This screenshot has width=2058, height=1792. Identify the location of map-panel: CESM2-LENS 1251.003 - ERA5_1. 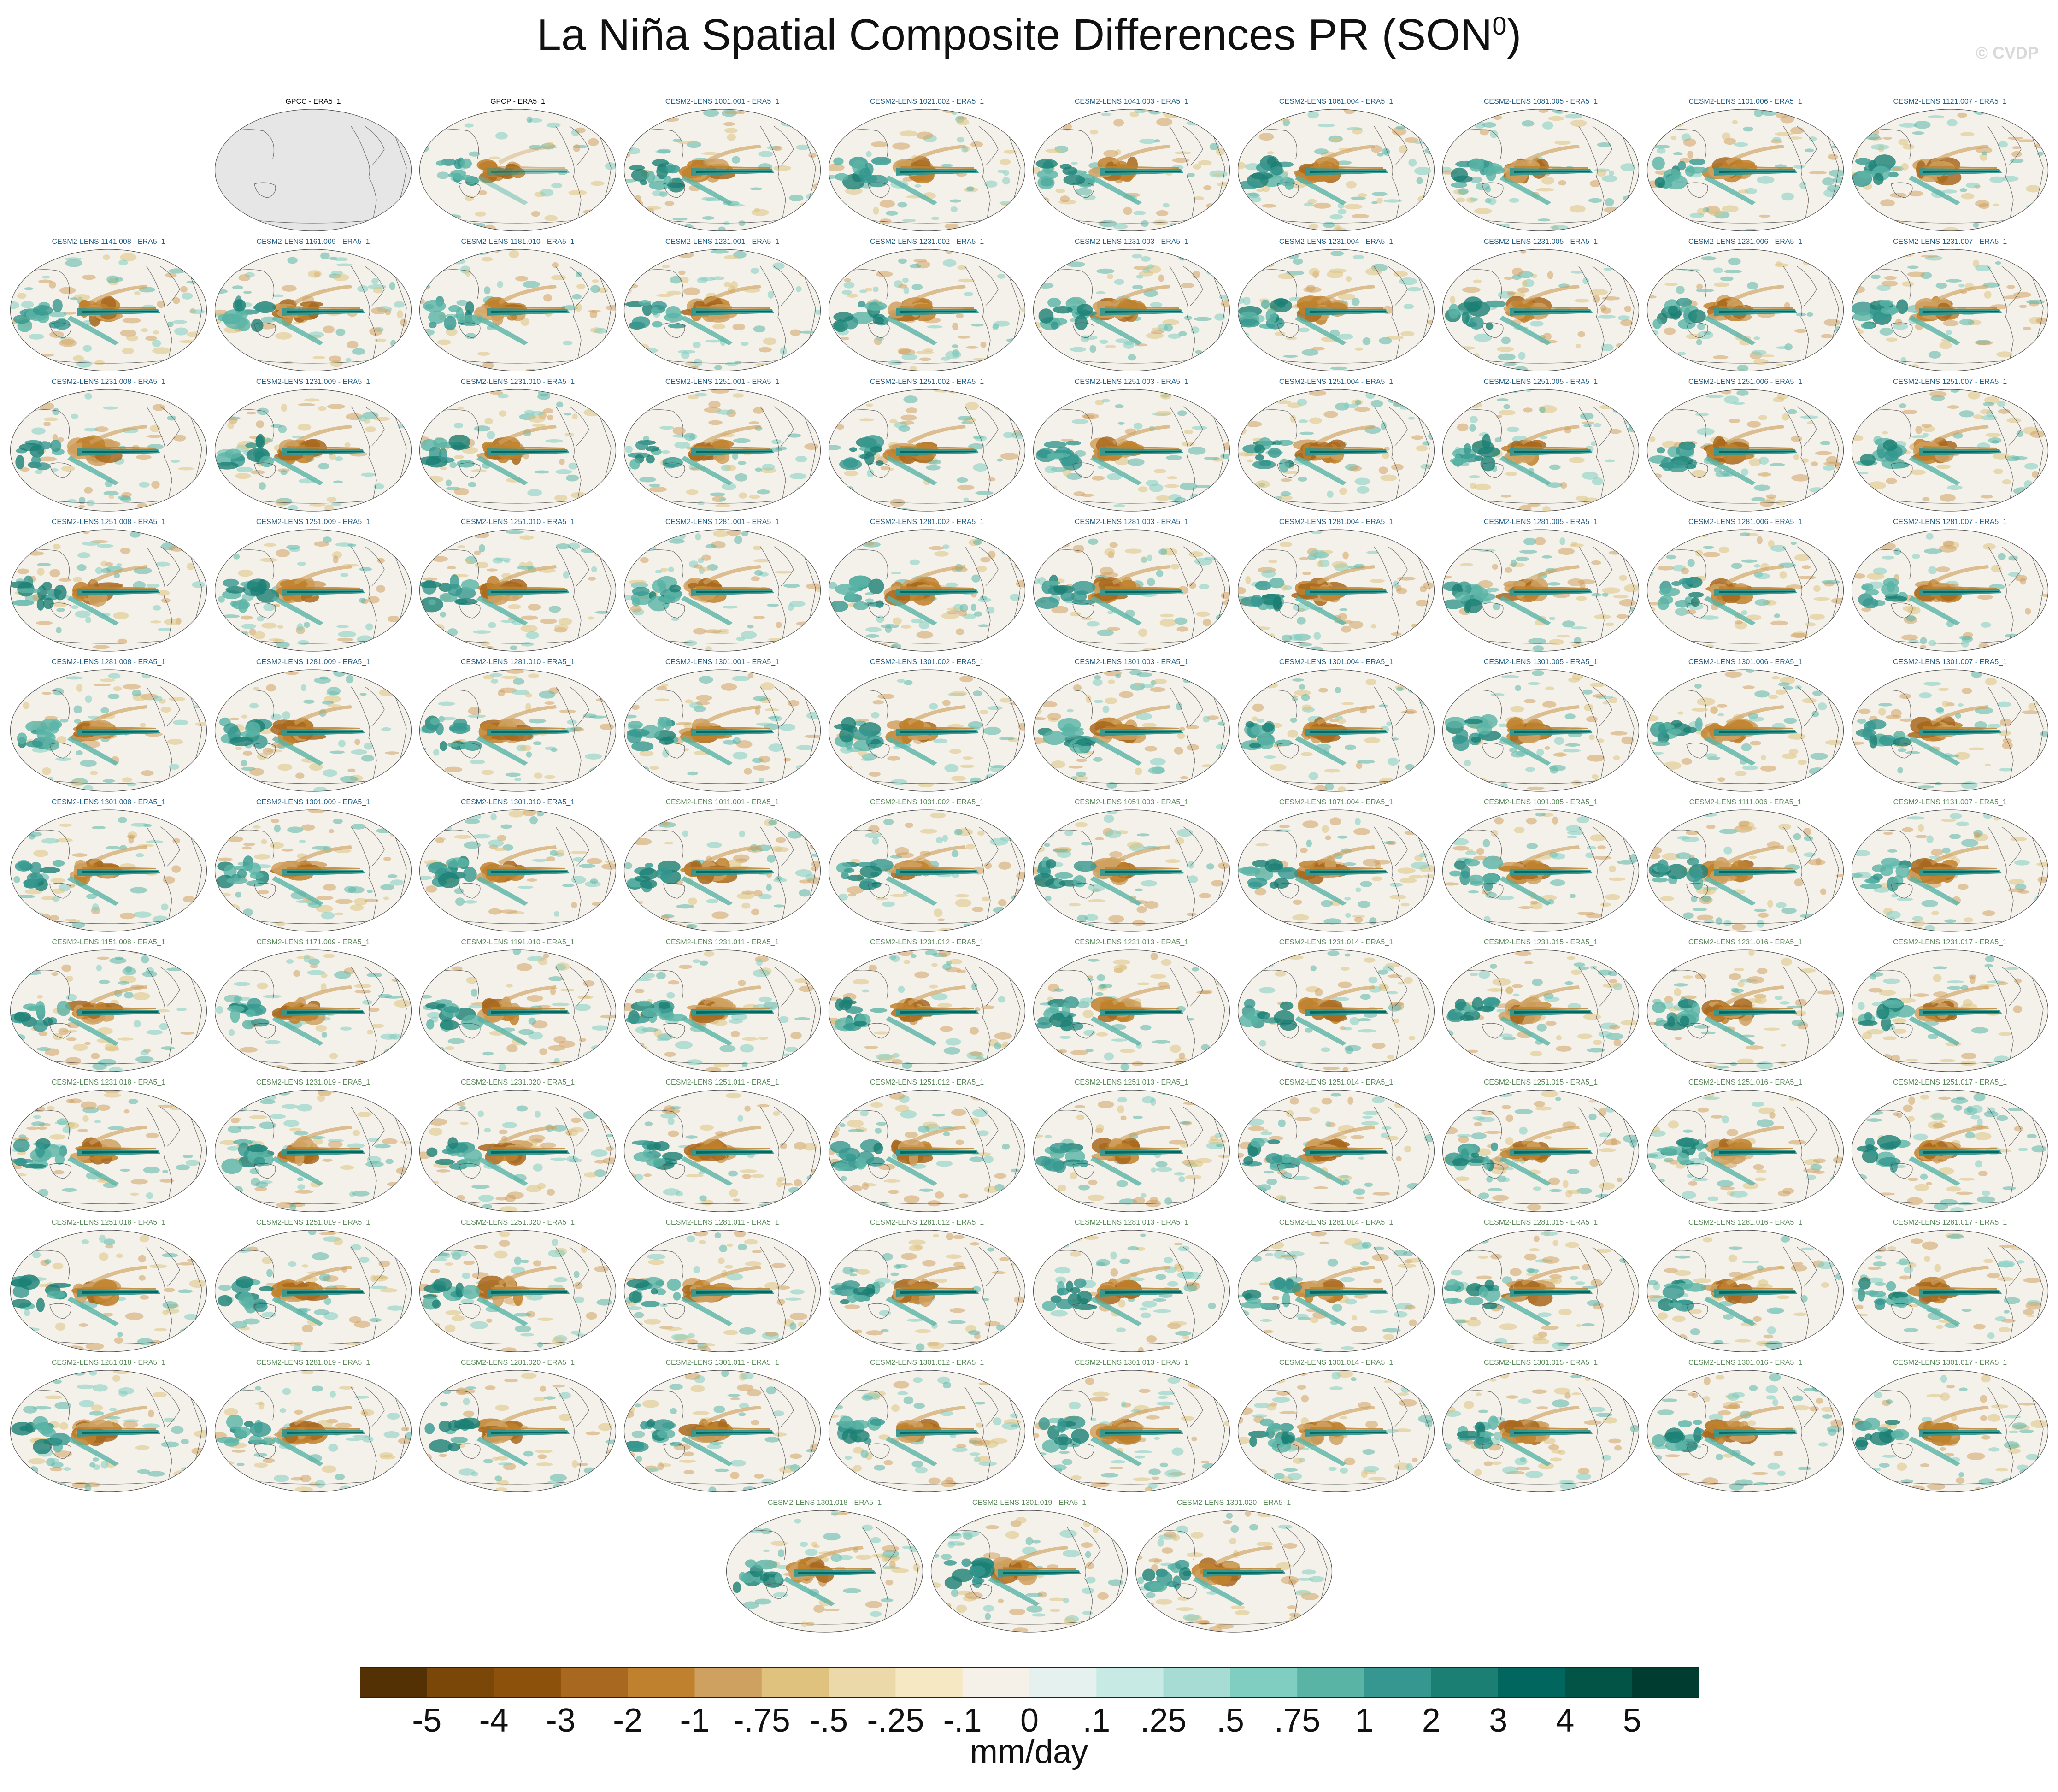
(1131, 446).